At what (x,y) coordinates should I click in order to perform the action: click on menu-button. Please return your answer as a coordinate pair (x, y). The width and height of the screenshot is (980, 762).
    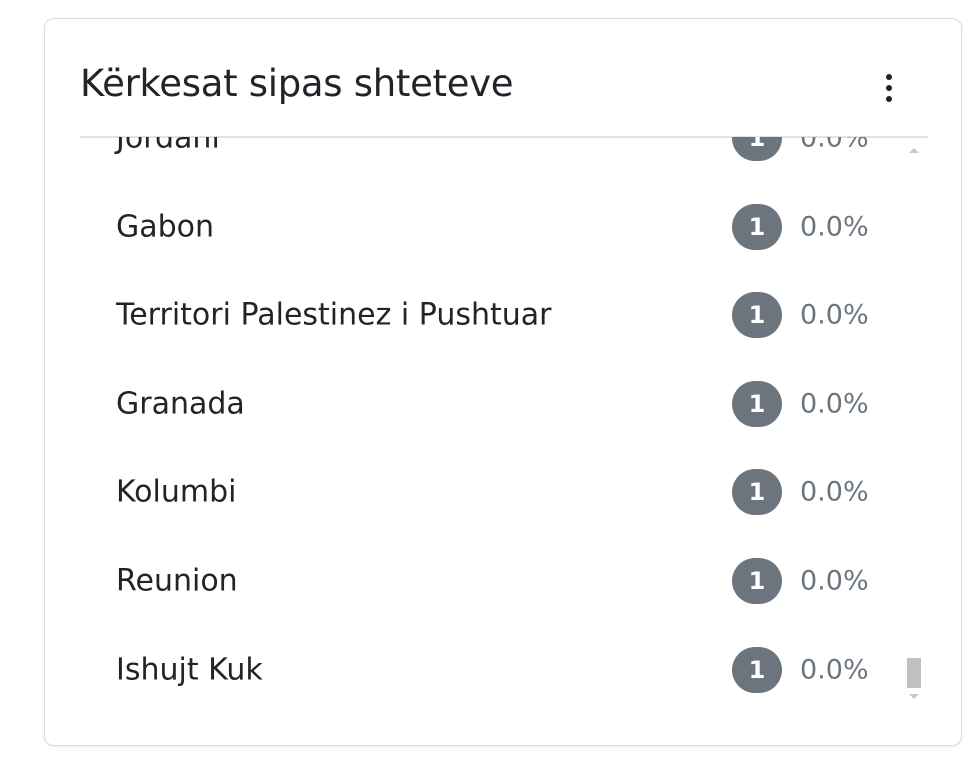
    Looking at the image, I should click on (889, 90).